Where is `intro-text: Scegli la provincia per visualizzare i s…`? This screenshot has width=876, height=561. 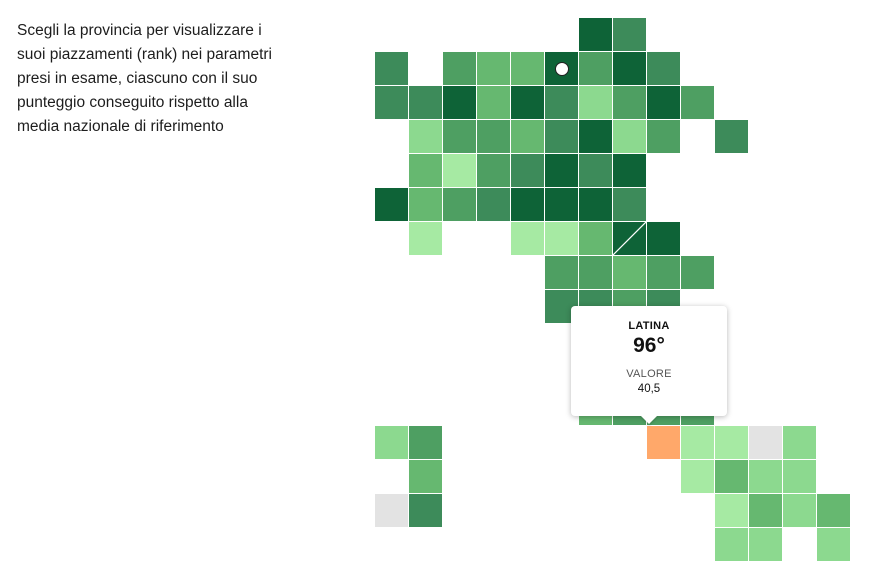
intro-text: Scegli la provincia per visualizzare i s… is located at coordinates (144, 78).